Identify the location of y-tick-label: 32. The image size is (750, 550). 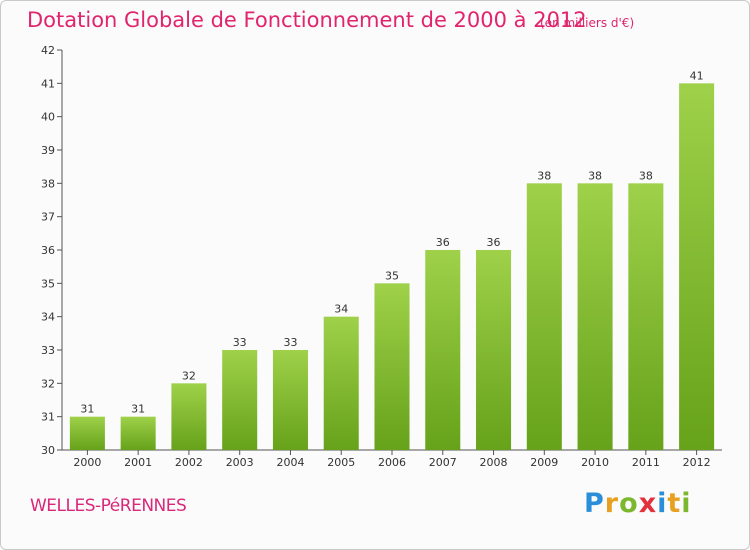
(48, 383).